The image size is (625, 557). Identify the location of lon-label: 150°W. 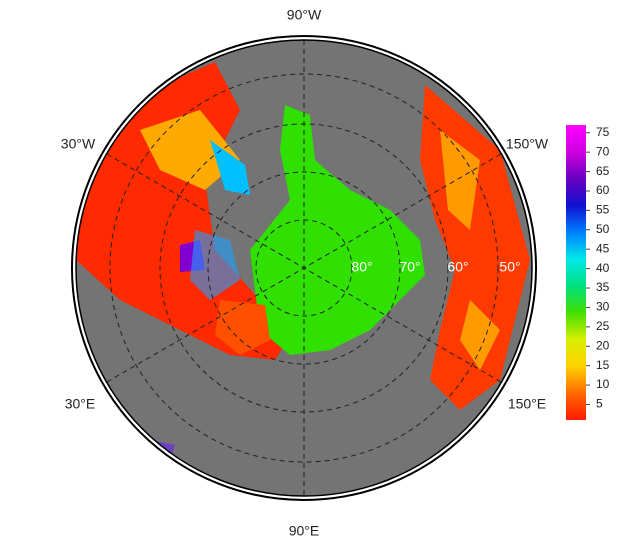
(527, 144).